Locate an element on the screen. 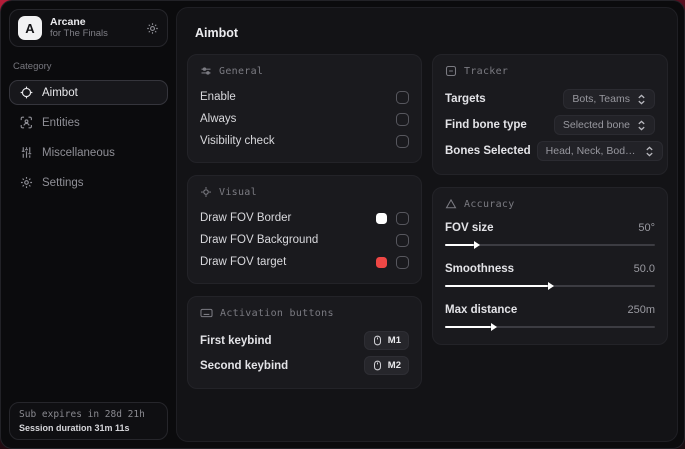  keyboard-icon is located at coordinates (206, 313).